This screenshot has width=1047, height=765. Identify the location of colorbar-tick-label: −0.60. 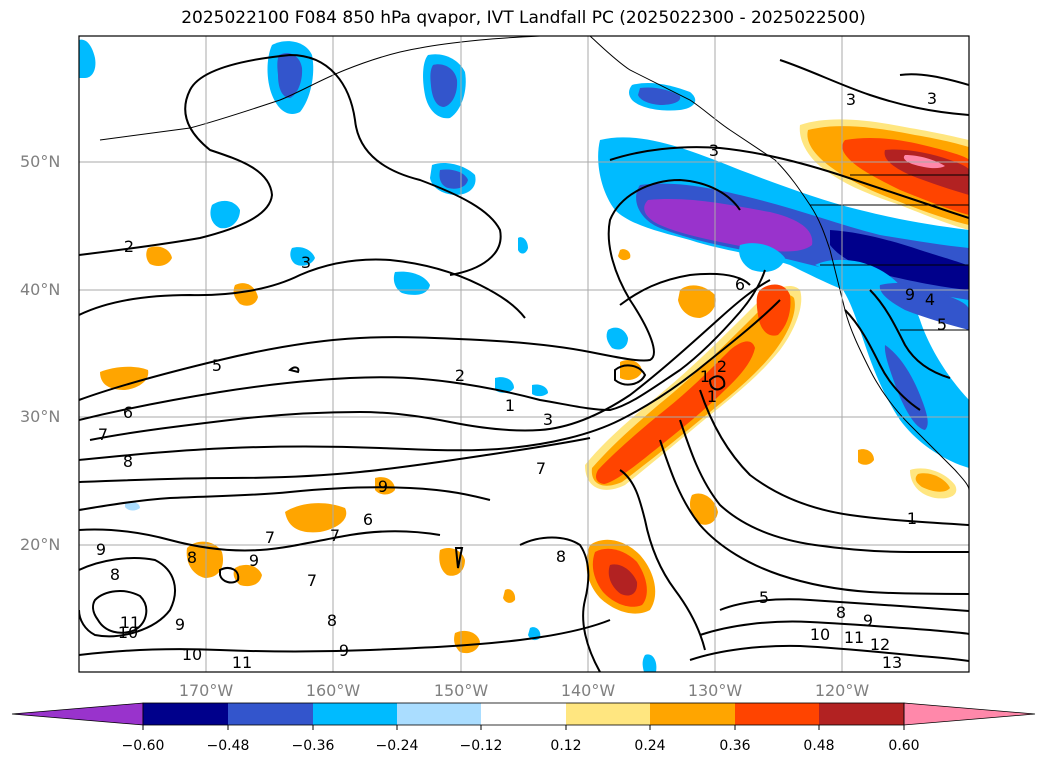
(143, 746).